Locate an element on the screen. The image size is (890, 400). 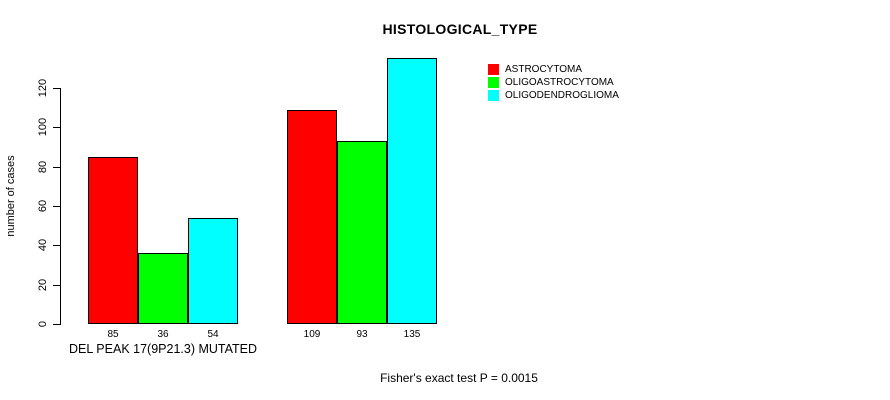
legend-item: OLIGOASTROCYTOMA is located at coordinates (553, 82).